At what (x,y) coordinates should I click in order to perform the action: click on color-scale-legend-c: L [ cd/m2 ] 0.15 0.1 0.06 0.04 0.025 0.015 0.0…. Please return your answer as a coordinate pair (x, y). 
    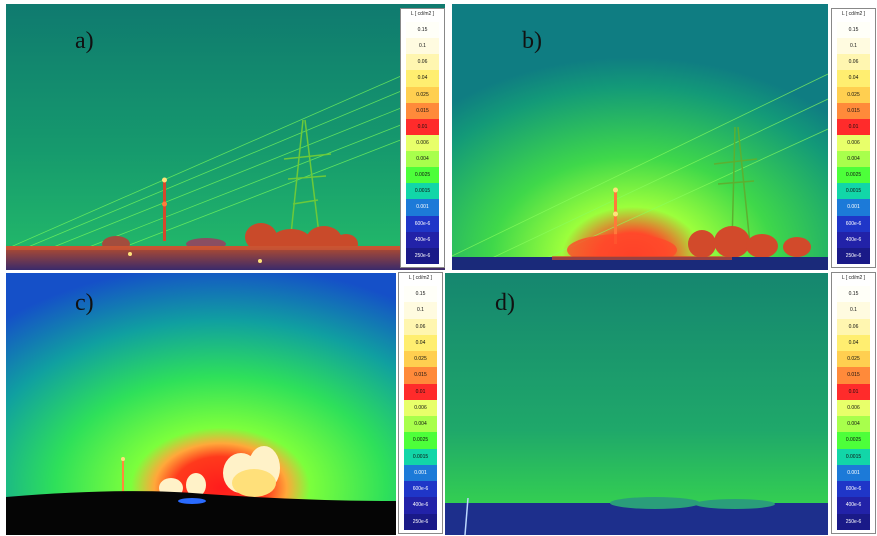
    Looking at the image, I should click on (420, 403).